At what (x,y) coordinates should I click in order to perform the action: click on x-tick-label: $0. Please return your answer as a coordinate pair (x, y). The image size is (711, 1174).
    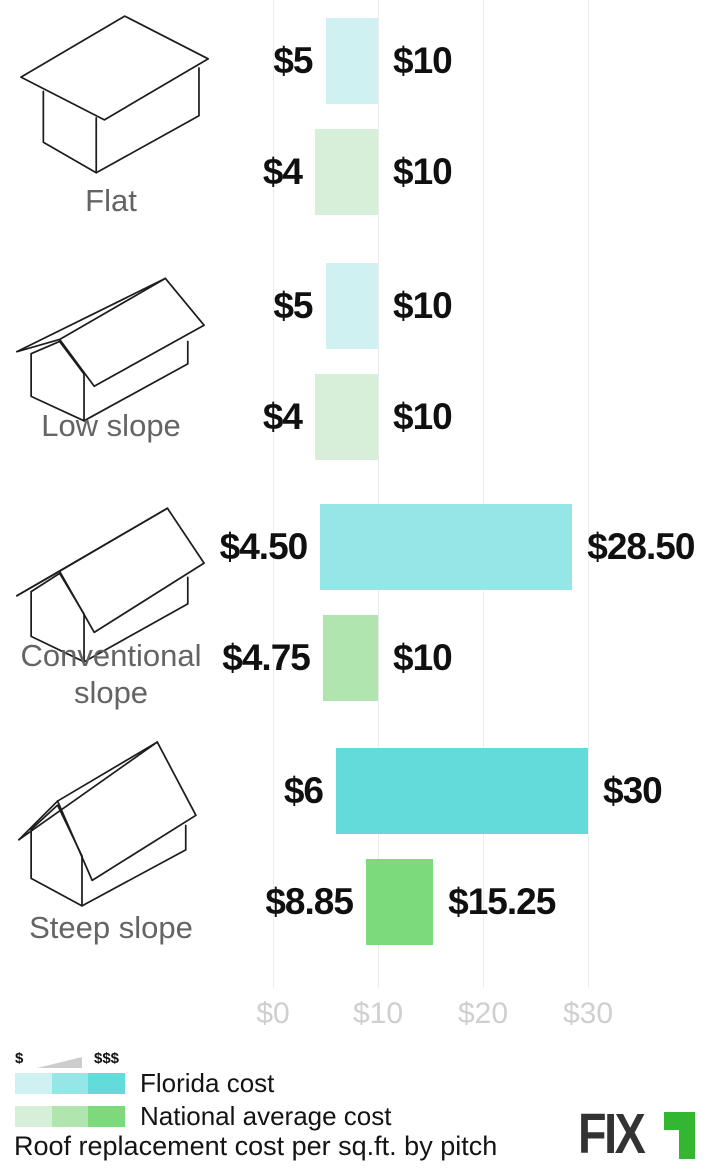
    Looking at the image, I should click on (273, 1013).